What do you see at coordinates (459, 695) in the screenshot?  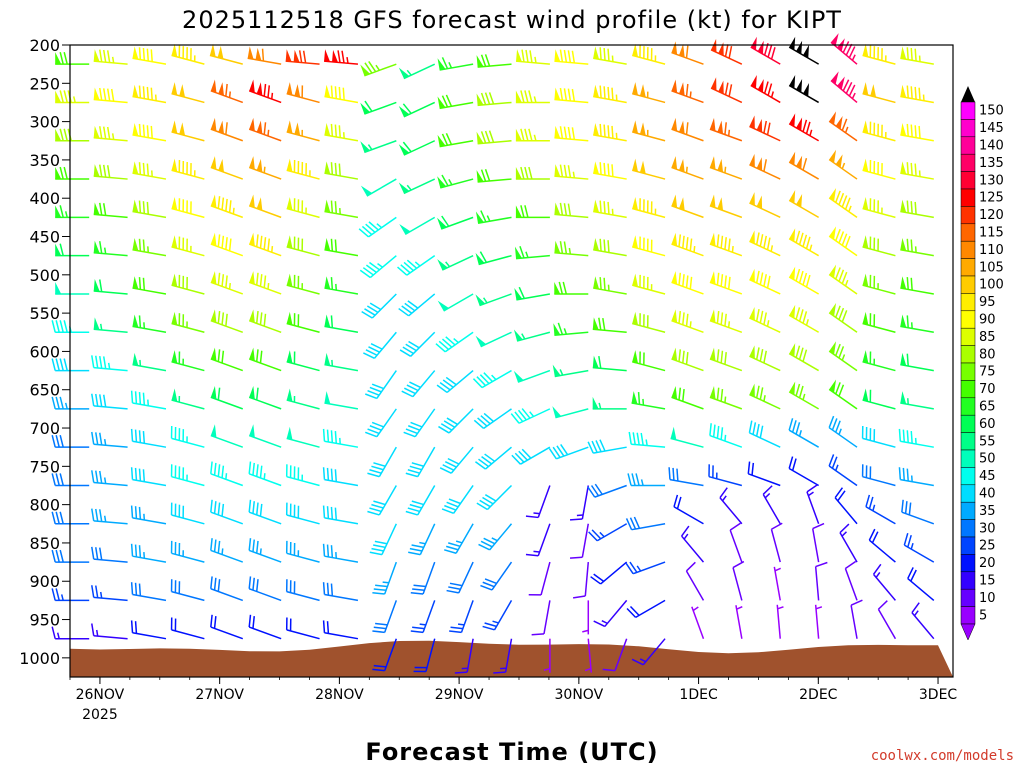 I see `x-tick-label: 29NOV` at bounding box center [459, 695].